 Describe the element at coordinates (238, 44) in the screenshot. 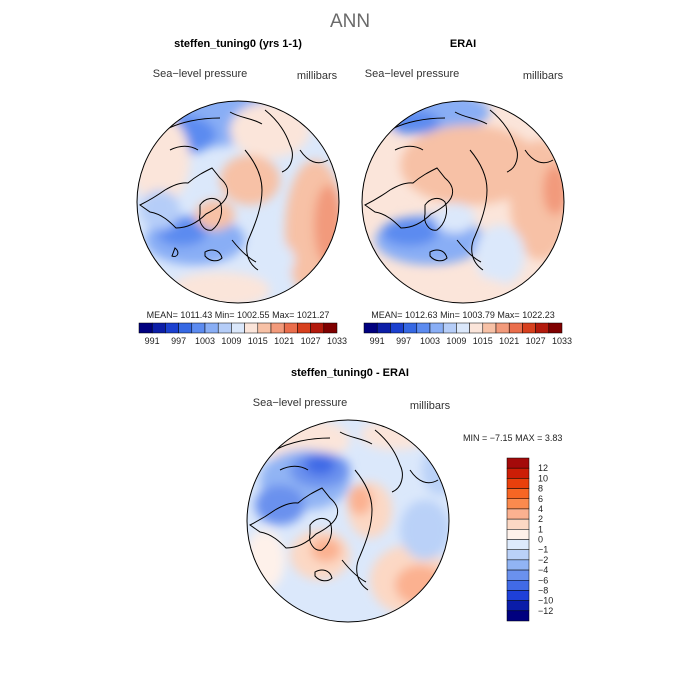

I see `panel-title: steffen_tuning0 (yrs 1-1)` at that location.